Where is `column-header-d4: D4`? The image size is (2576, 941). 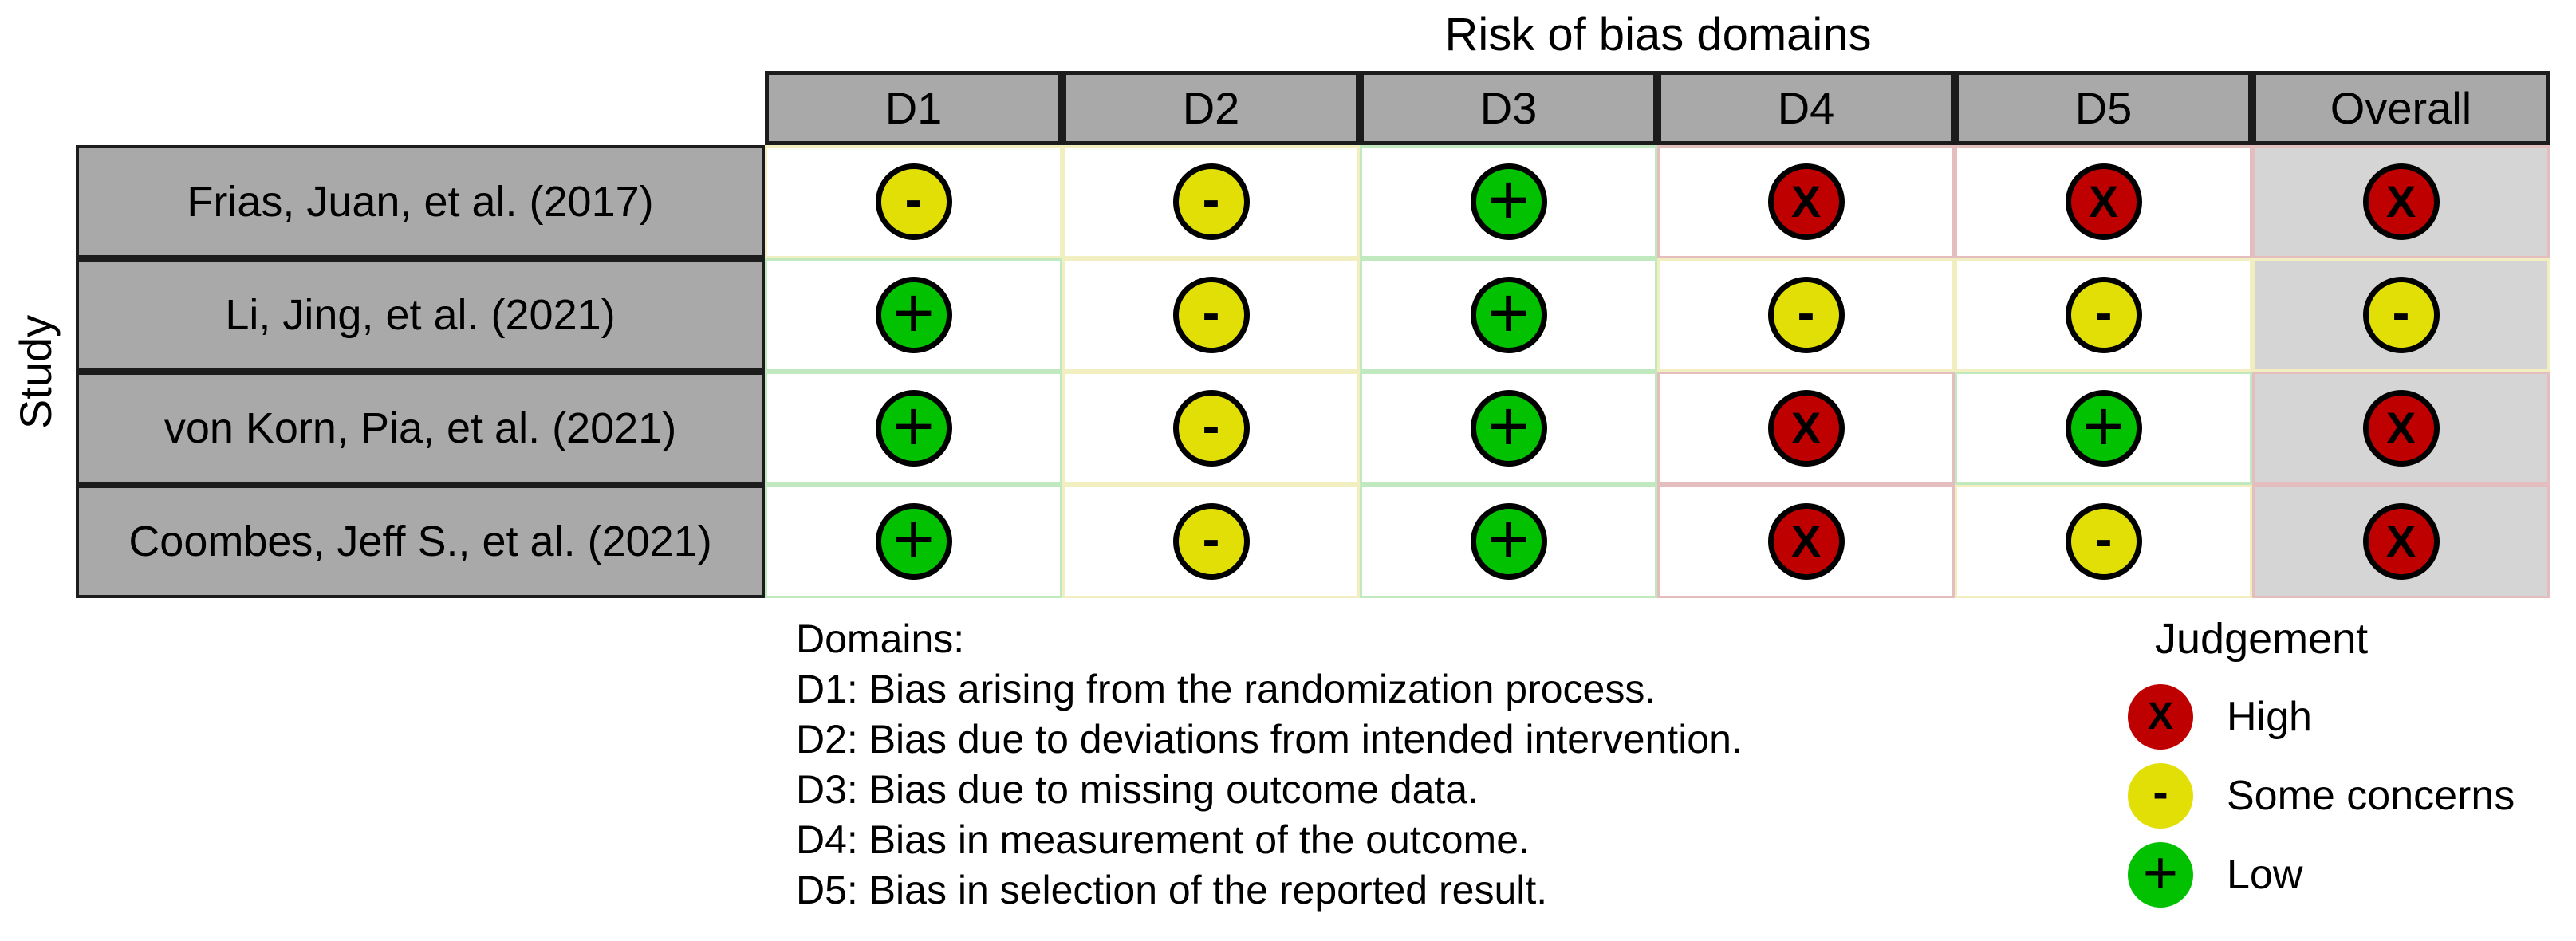 column-header-d4: D4 is located at coordinates (1806, 108).